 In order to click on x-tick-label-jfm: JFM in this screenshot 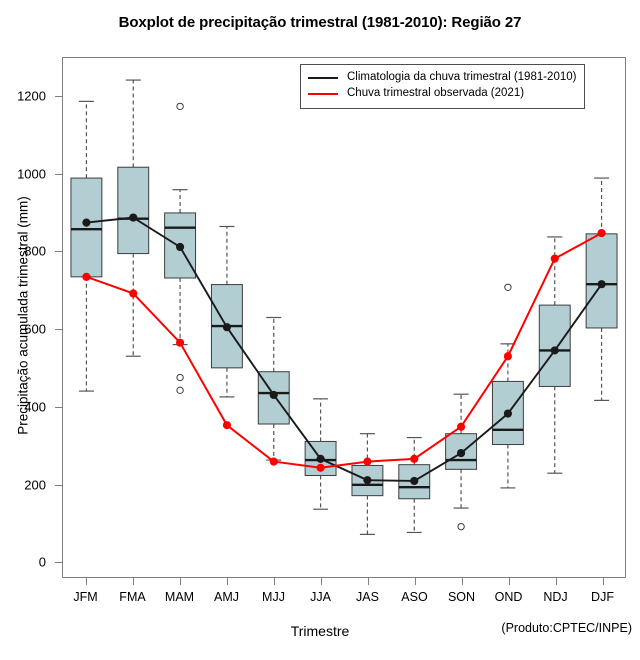, I will do `click(85, 597)`.